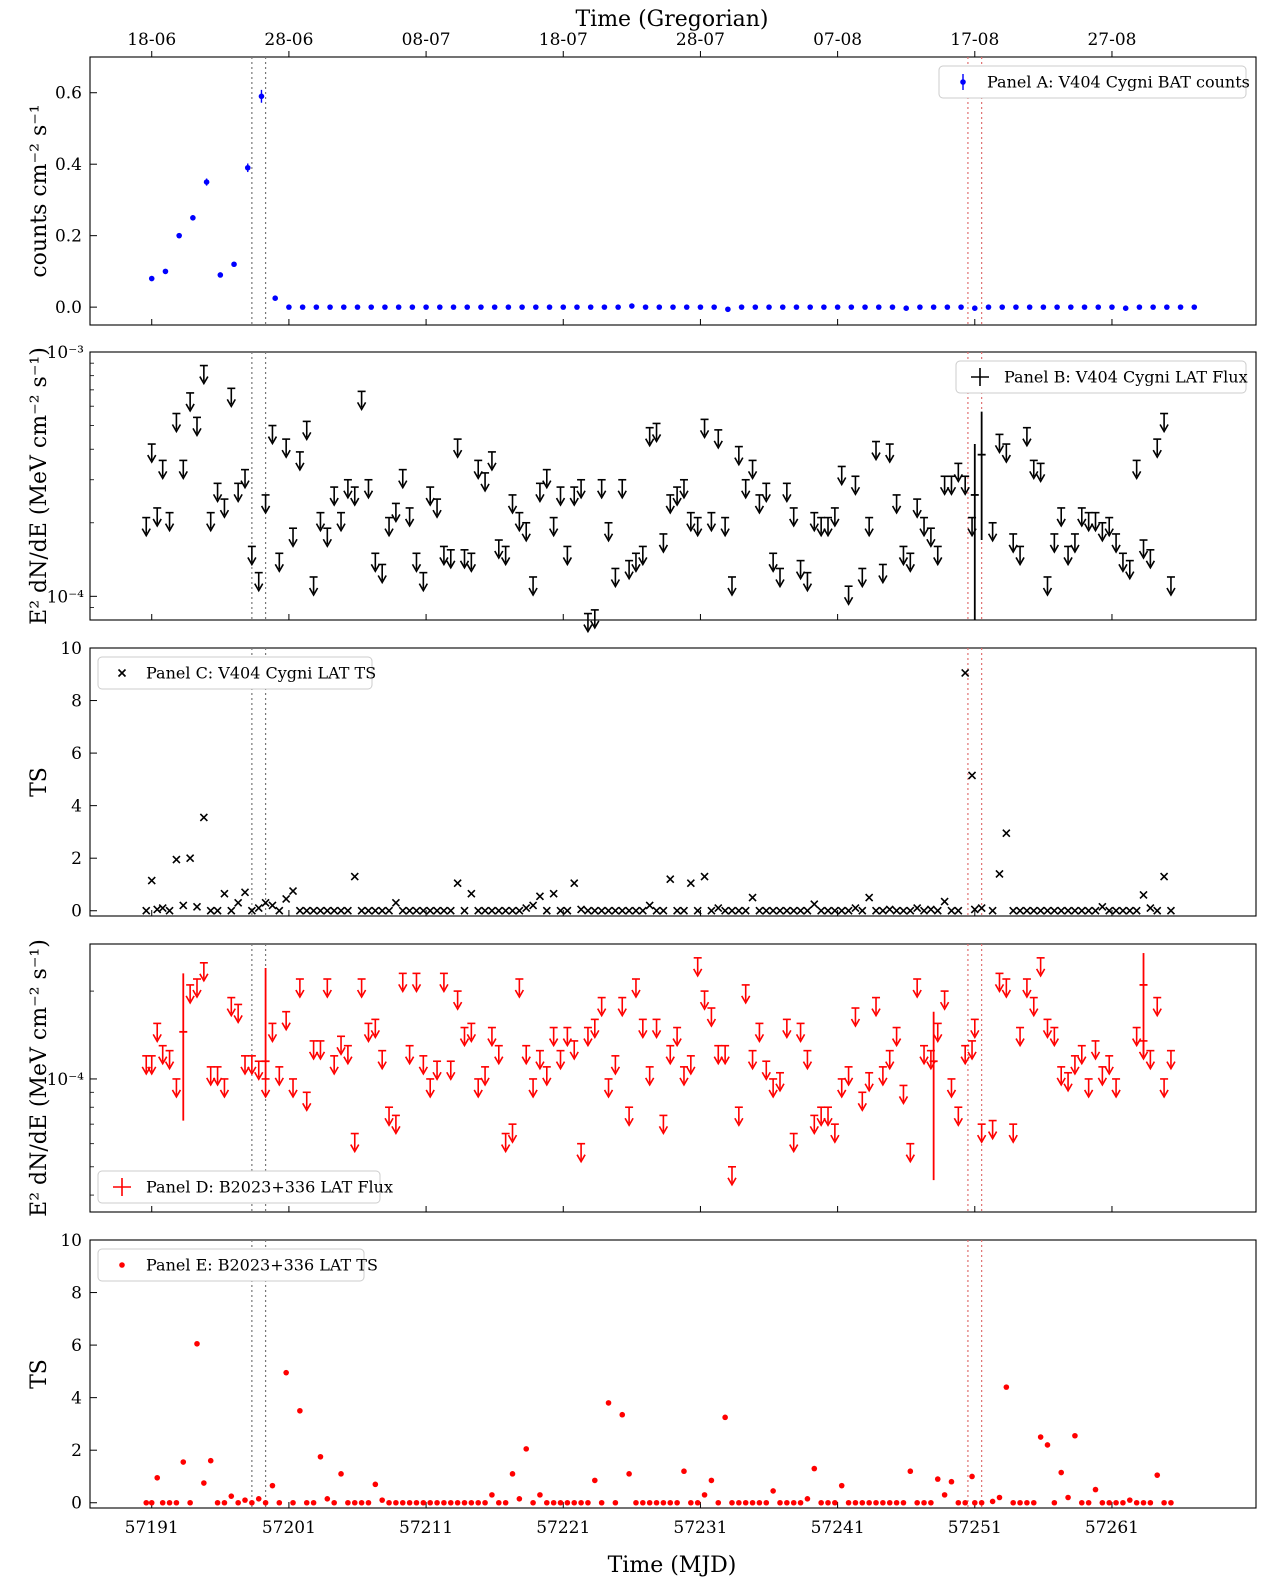  What do you see at coordinates (563, 40) in the screenshot?
I see `top-tick-label: 18-07` at bounding box center [563, 40].